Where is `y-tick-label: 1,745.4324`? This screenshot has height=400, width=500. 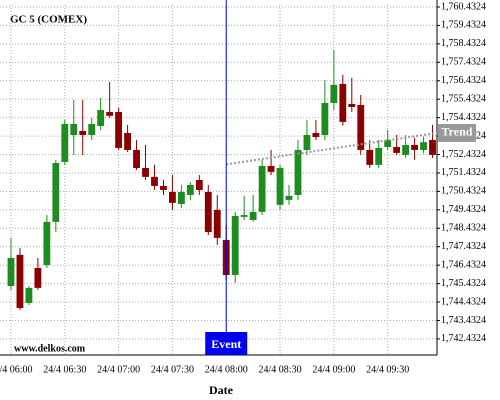
y-tick-label: 1,745.4324 is located at coordinates (463, 283).